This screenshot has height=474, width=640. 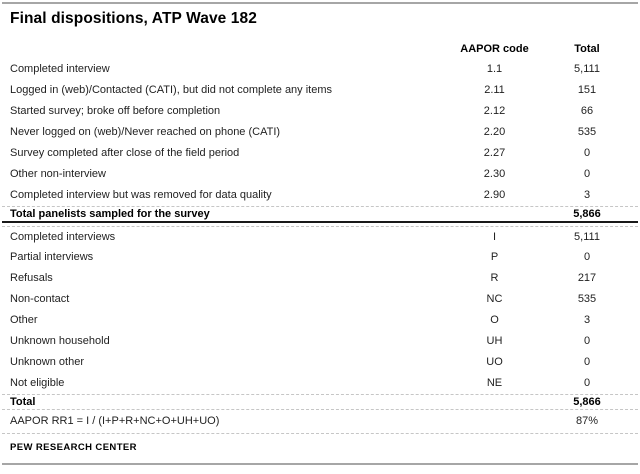 What do you see at coordinates (37, 383) in the screenshot?
I see `row-label: Not eligible` at bounding box center [37, 383].